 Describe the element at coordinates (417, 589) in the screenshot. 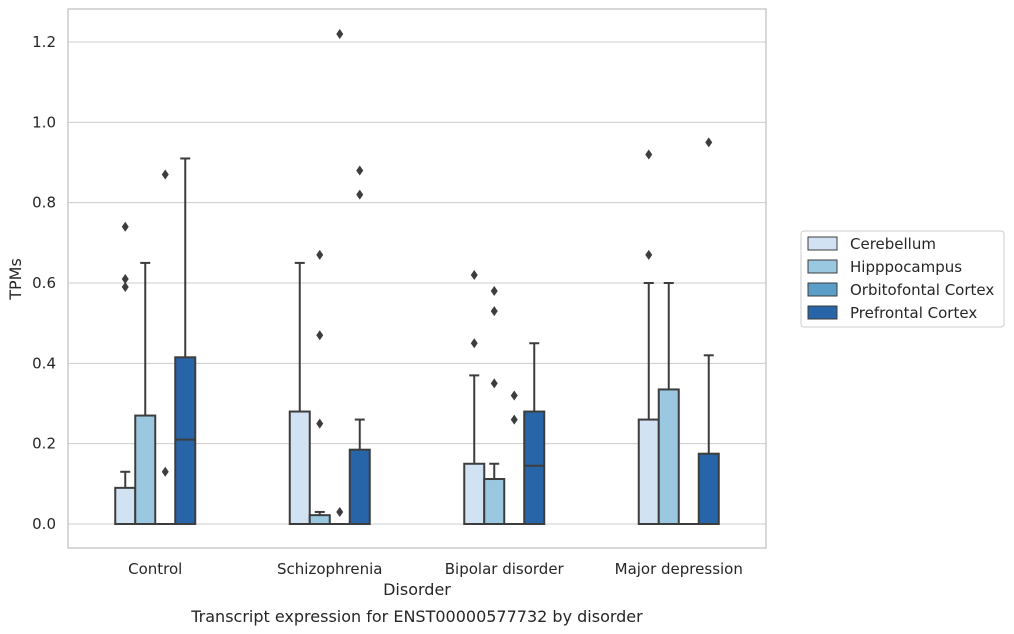

I see `x-axis-label: Disorder` at that location.